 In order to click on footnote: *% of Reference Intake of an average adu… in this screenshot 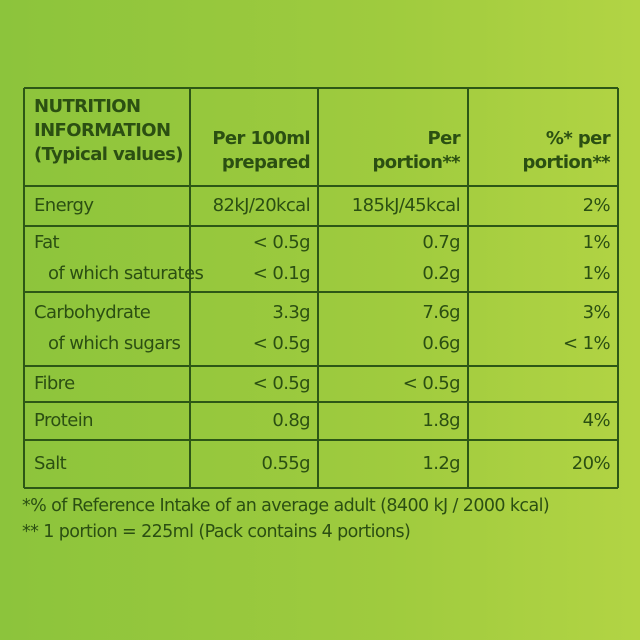, I will do `click(286, 506)`.